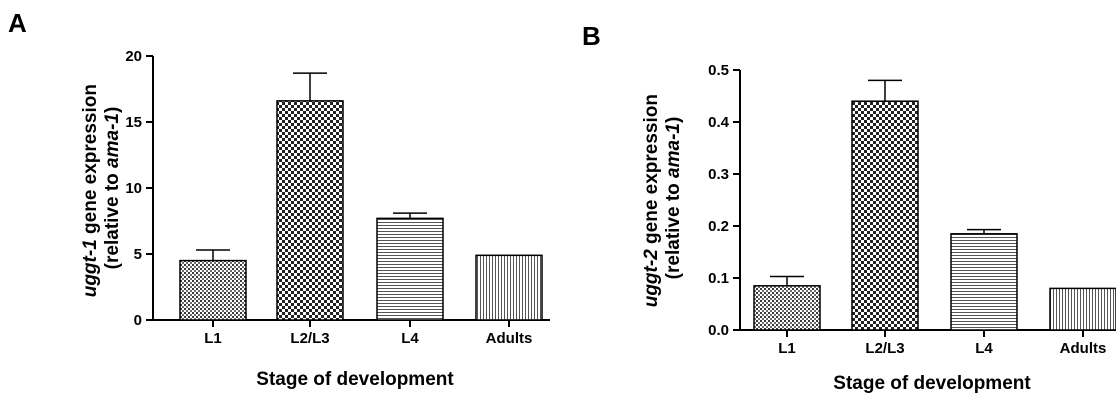 The width and height of the screenshot is (1116, 395). Describe the element at coordinates (591, 36) in the screenshot. I see `panel-label: B` at that location.